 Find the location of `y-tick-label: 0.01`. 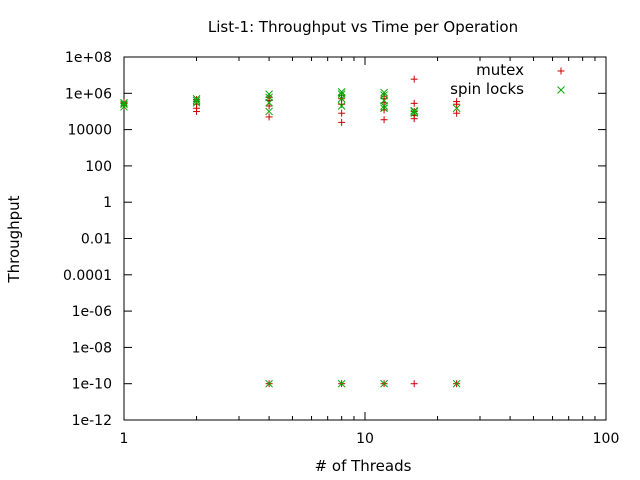

y-tick-label: 0.01 is located at coordinates (96, 240).